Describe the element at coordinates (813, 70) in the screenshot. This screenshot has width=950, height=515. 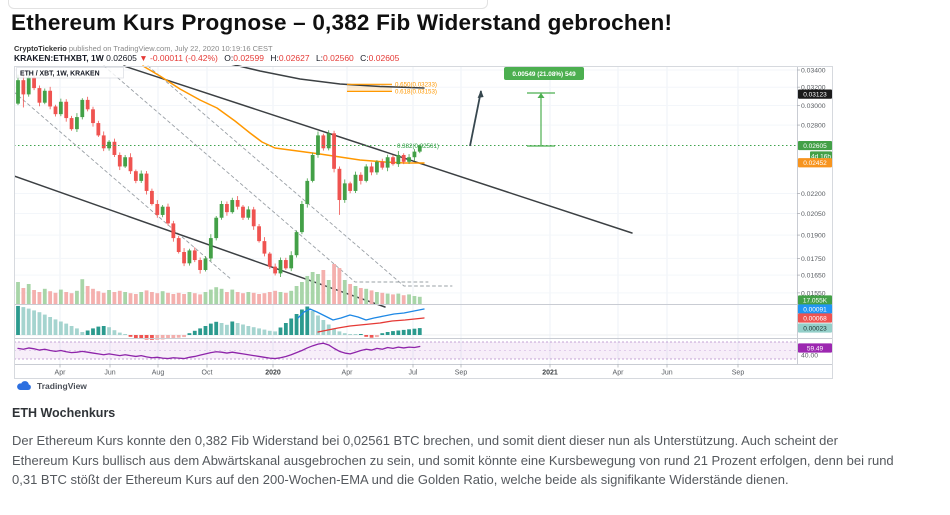
I see `price-axis-label: 0.03400` at that location.